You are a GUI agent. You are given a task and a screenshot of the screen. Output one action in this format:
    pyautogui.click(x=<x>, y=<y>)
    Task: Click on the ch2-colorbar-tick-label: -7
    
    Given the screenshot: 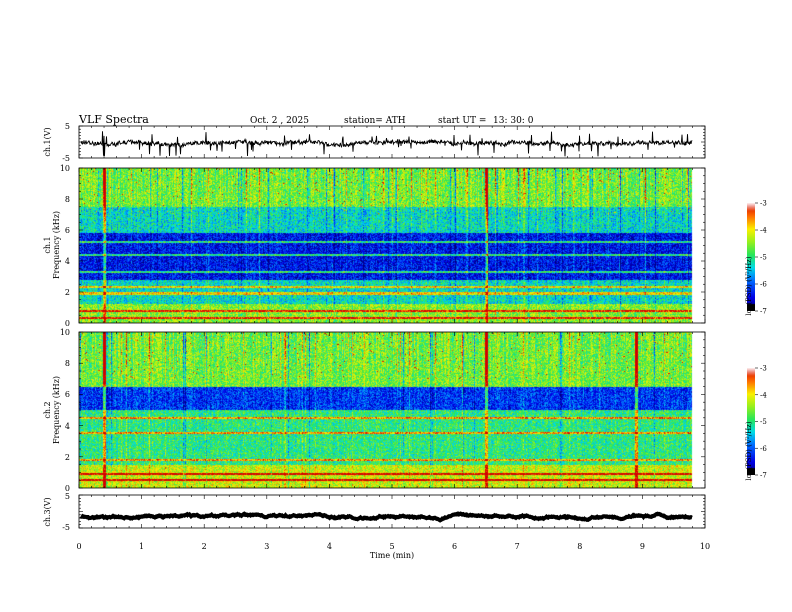 What is the action you would take?
    pyautogui.click(x=763, y=476)
    